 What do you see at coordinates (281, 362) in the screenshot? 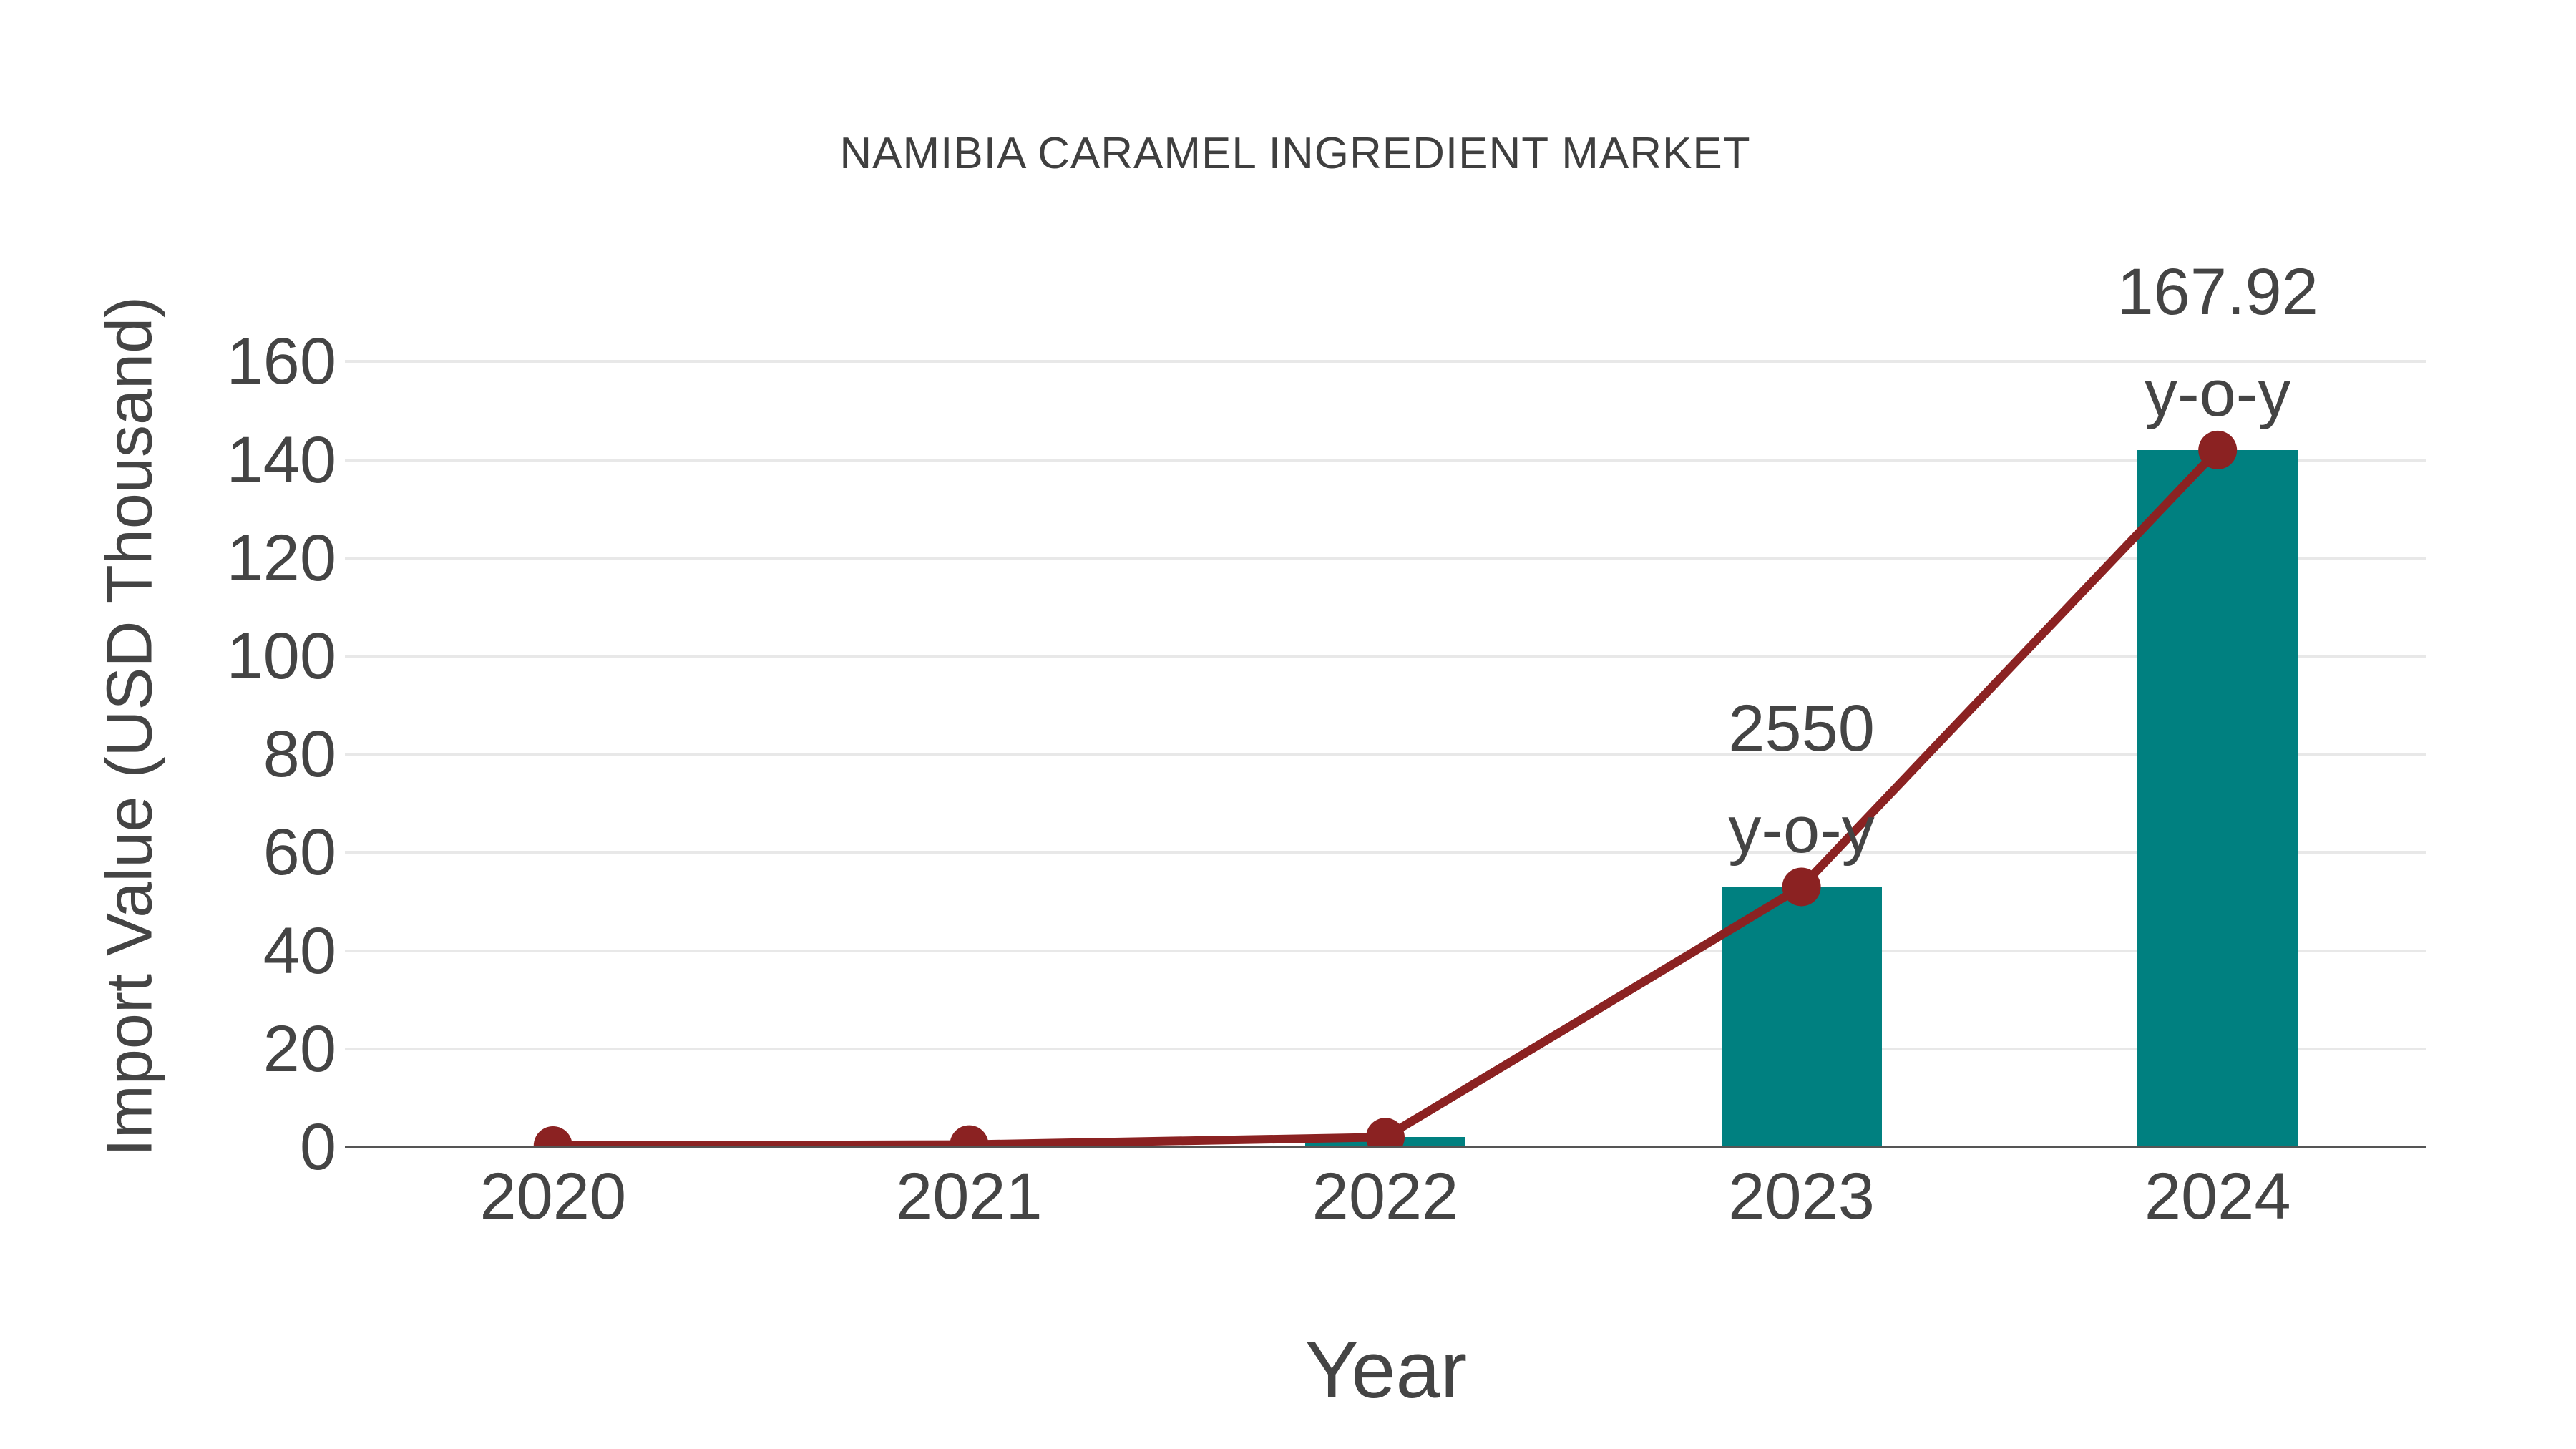
I see `y-tick-label: 160` at bounding box center [281, 362].